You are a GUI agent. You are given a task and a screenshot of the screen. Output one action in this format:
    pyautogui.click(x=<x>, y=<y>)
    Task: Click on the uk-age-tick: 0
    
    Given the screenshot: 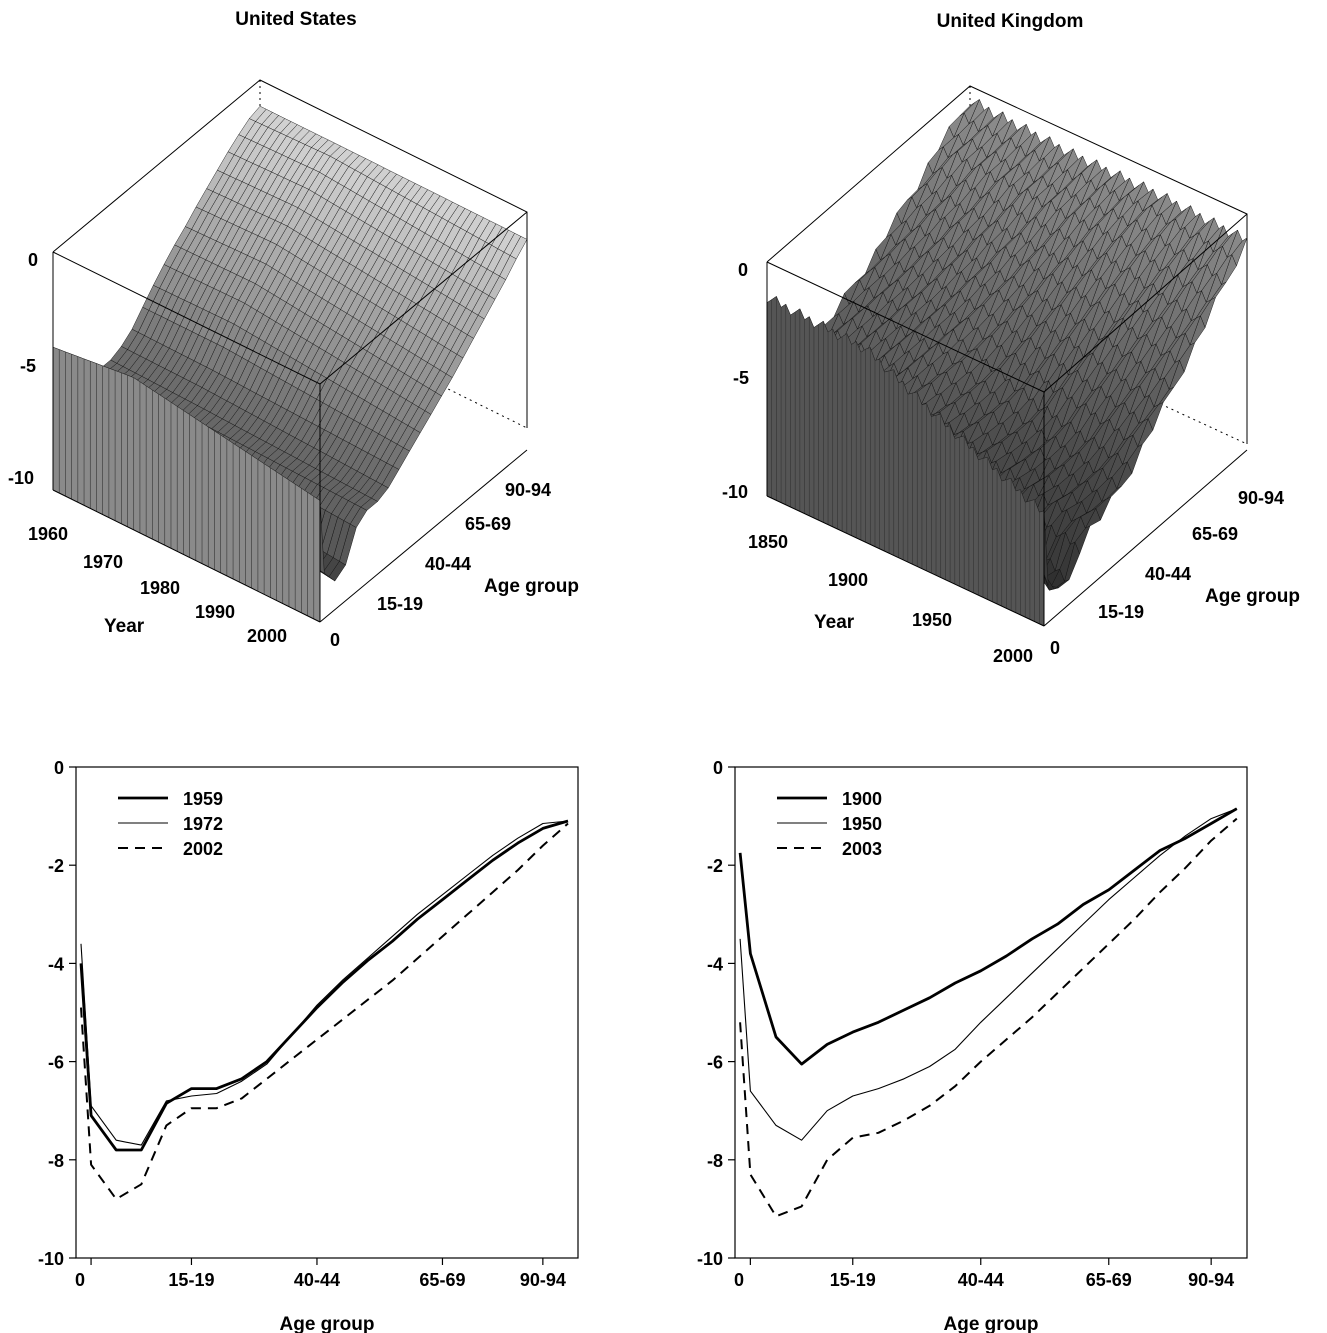 What is the action you would take?
    pyautogui.click(x=1055, y=648)
    